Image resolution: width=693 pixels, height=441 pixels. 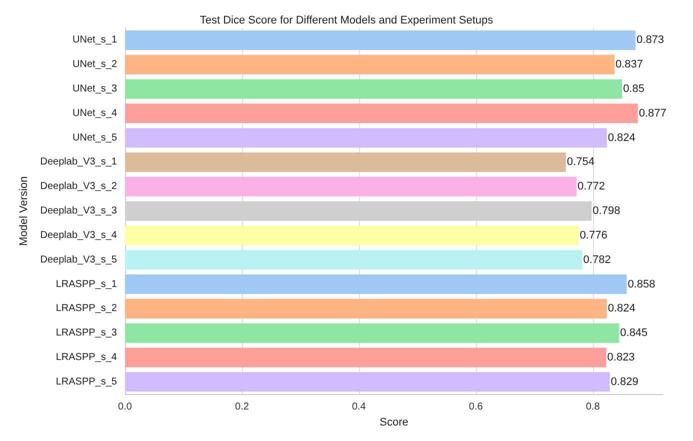 What do you see at coordinates (79, 235) in the screenshot?
I see `y-tick-label: Deeplab_V3_s_4` at bounding box center [79, 235].